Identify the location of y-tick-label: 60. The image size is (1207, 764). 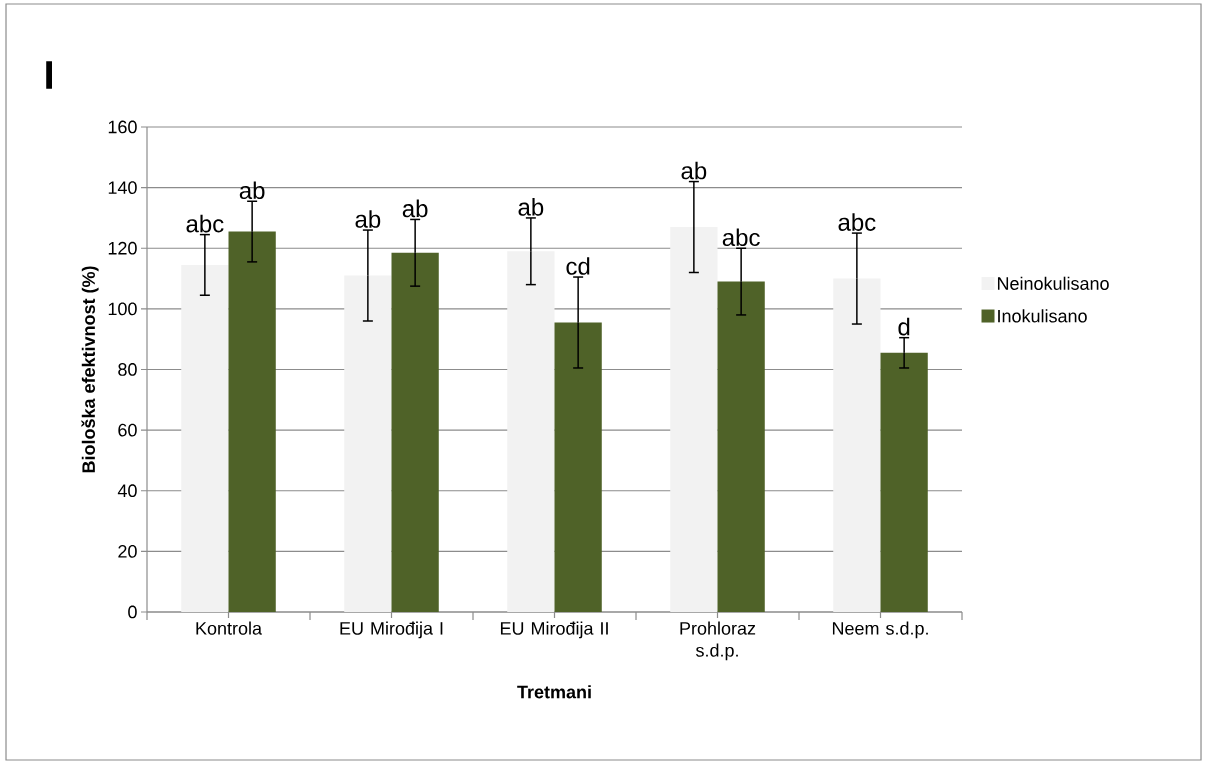
(127, 430).